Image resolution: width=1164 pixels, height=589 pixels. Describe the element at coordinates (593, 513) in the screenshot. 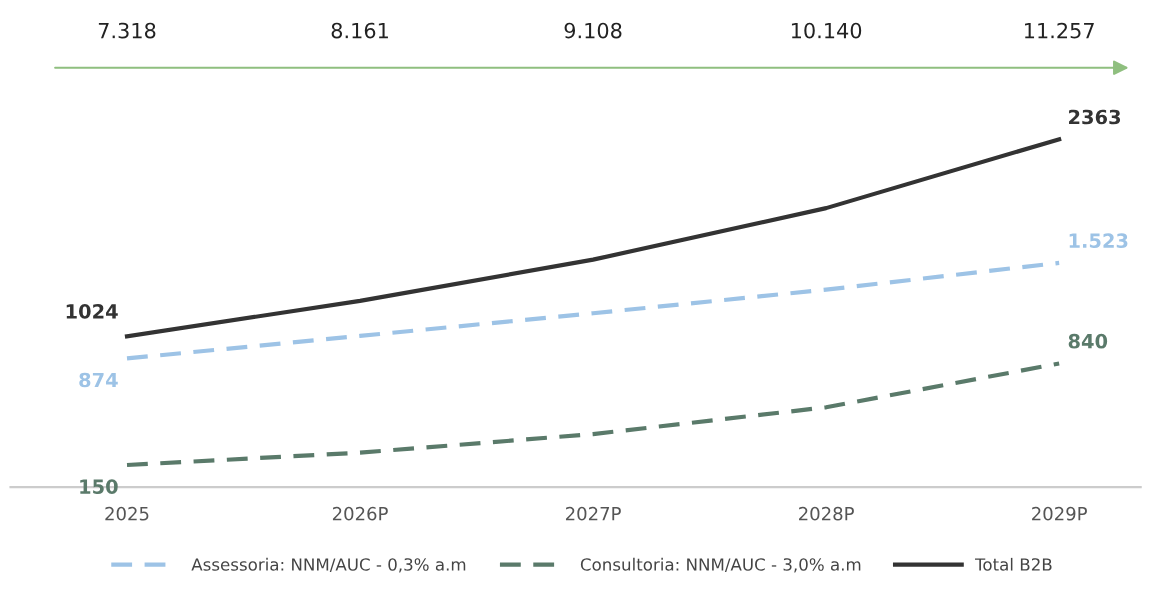

I see `x-tick-label: 2027P` at that location.